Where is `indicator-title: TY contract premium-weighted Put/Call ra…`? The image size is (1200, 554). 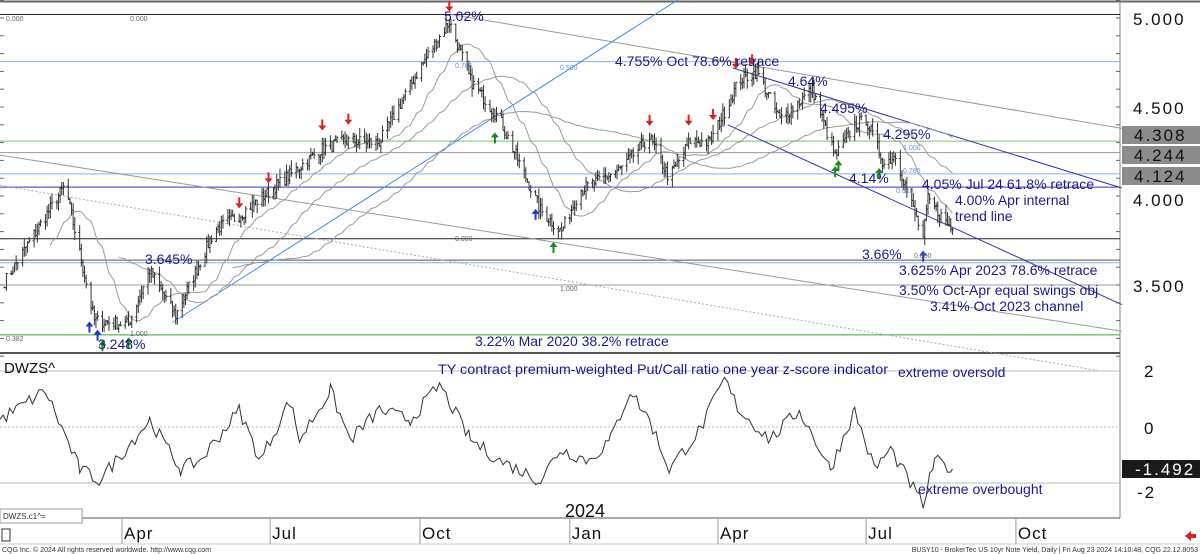
indicator-title: TY contract premium-weighted Put/Call ra… is located at coordinates (663, 369).